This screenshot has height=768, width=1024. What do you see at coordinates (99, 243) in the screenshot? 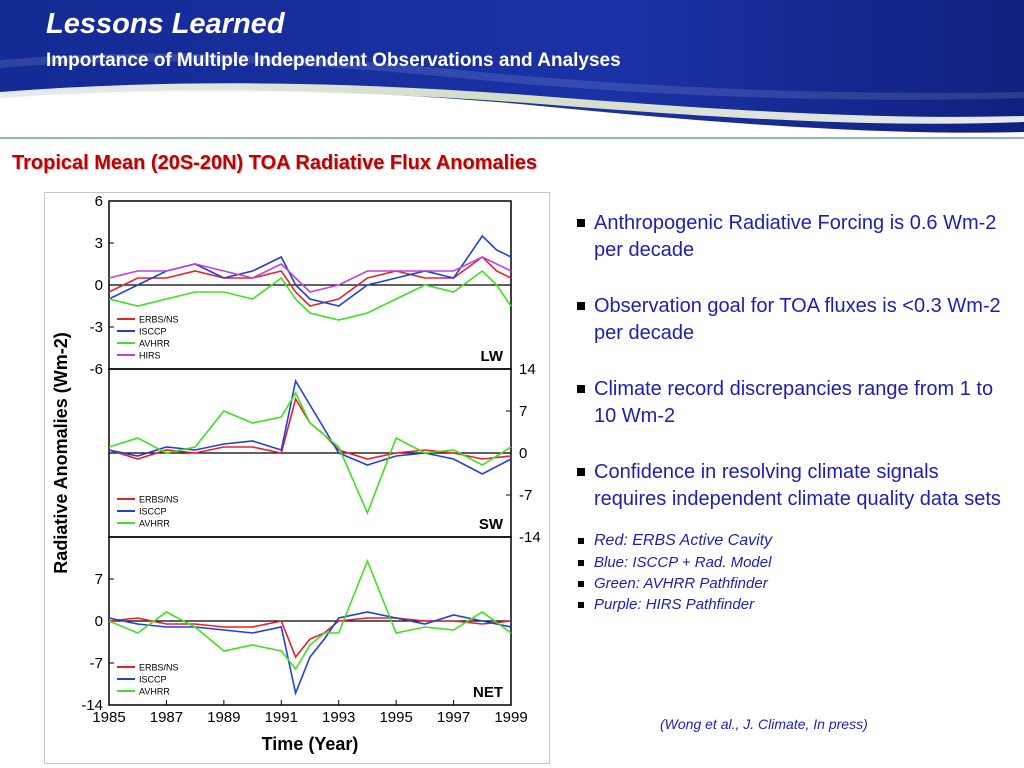
I see `y-tick-label: 3` at bounding box center [99, 243].